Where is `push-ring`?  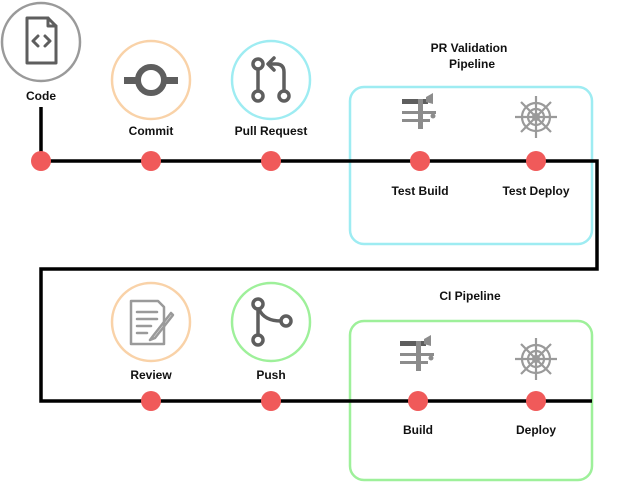 push-ring is located at coordinates (271, 322).